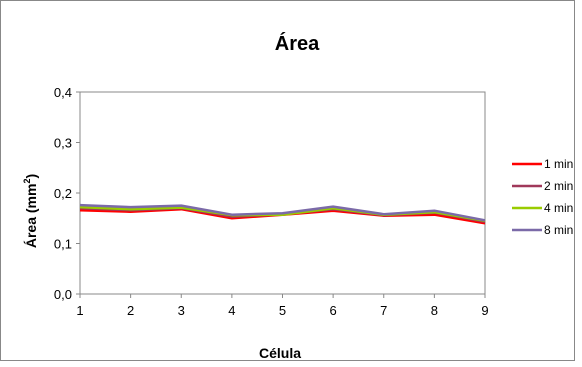 This screenshot has height=367, width=582. What do you see at coordinates (31, 216) in the screenshot?
I see `y-axis-label-main: Área (mm` at bounding box center [31, 216].